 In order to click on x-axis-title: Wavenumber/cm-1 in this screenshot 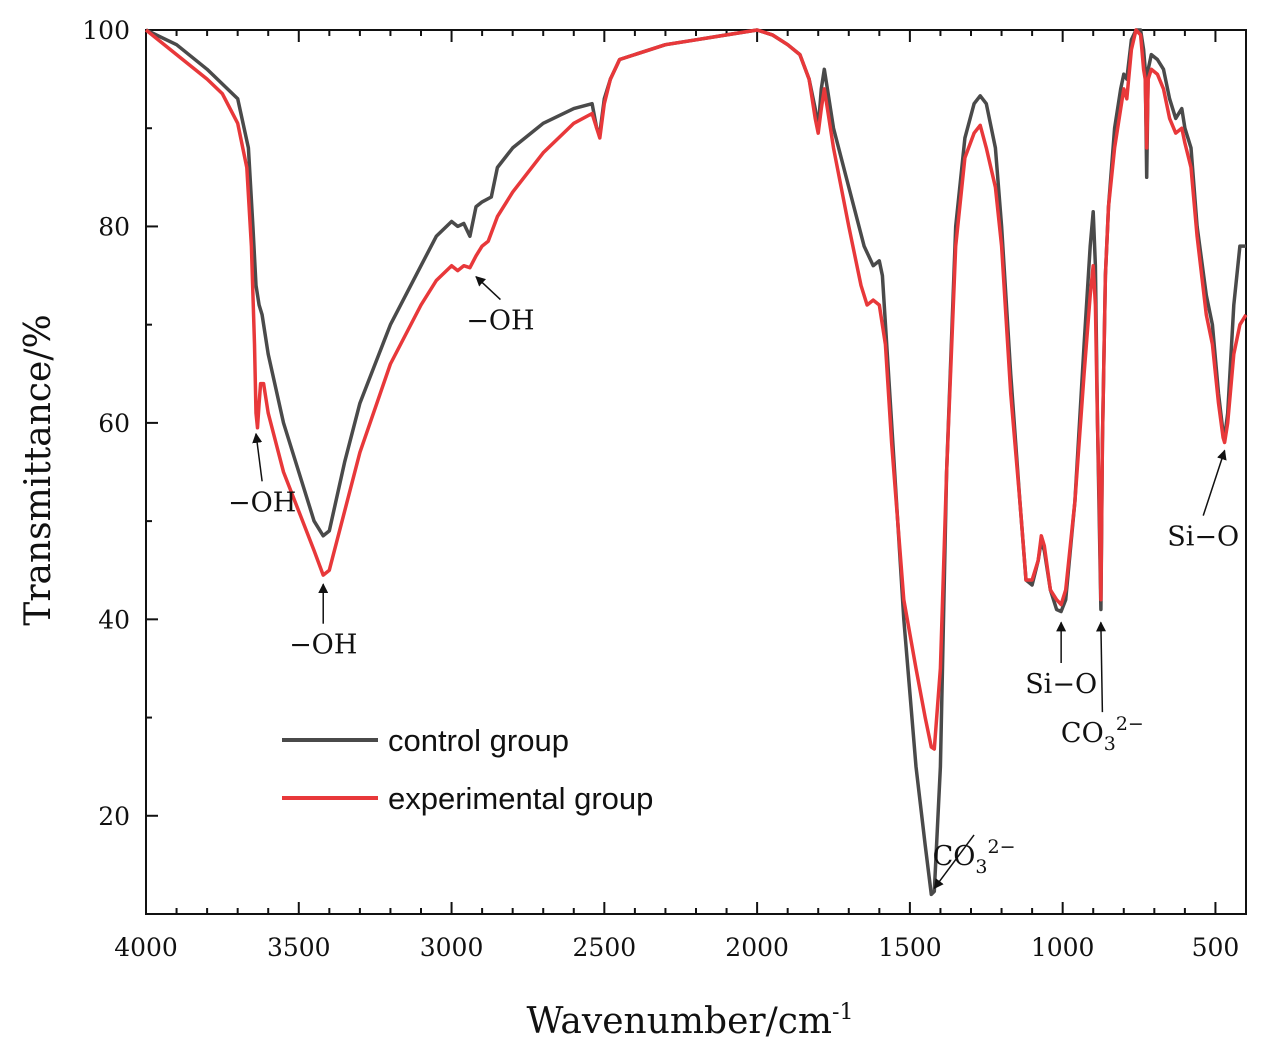, I will do `click(690, 1021)`.